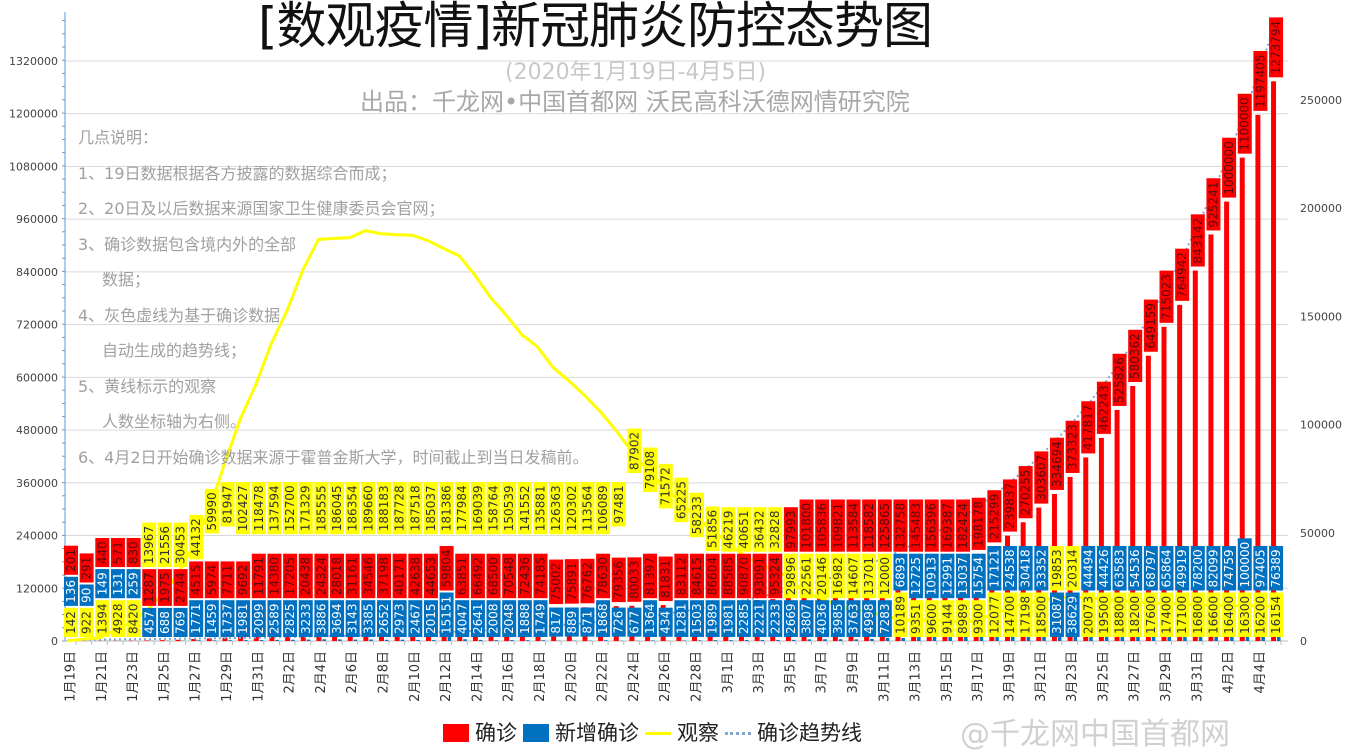 The width and height of the screenshot is (1351, 756). Describe the element at coordinates (1321, 425) in the screenshot. I see `right-axis-tick-label: 100000` at that location.